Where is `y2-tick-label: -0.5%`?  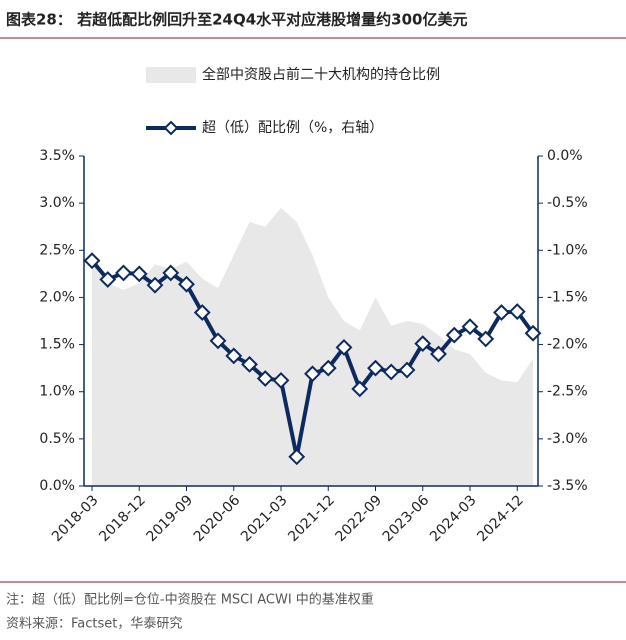 y2-tick-label: -0.5% is located at coordinates (567, 203).